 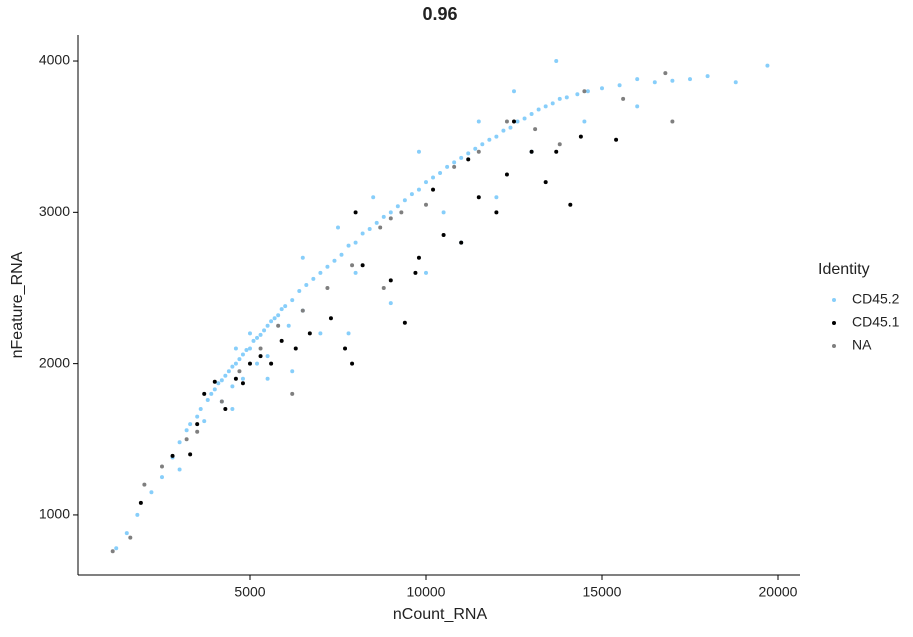 What do you see at coordinates (778, 592) in the screenshot?
I see `x-tick-label: 20000` at bounding box center [778, 592].